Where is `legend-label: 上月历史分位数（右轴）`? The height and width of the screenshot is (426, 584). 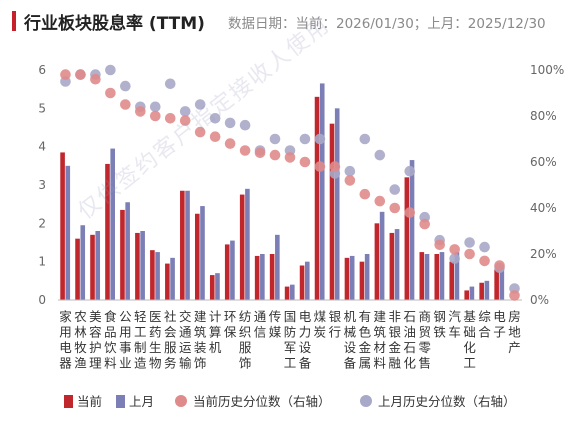 legend-label: 上月历史分位数（右轴） is located at coordinates (447, 401).